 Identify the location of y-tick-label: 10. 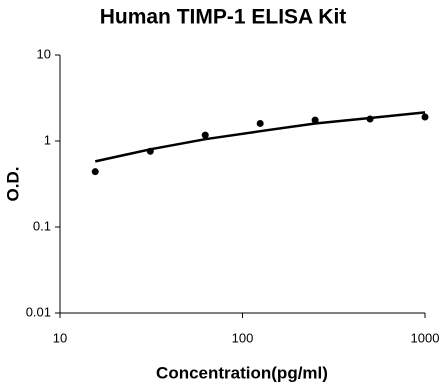
(44, 53).